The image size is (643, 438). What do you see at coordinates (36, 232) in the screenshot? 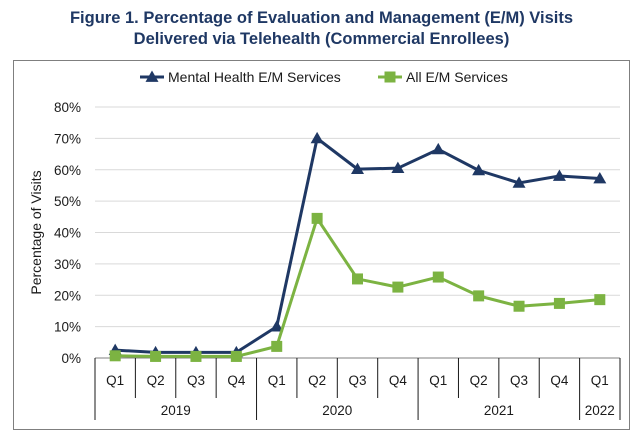
I see `y-axis-label: Percentage of Visits` at bounding box center [36, 232].